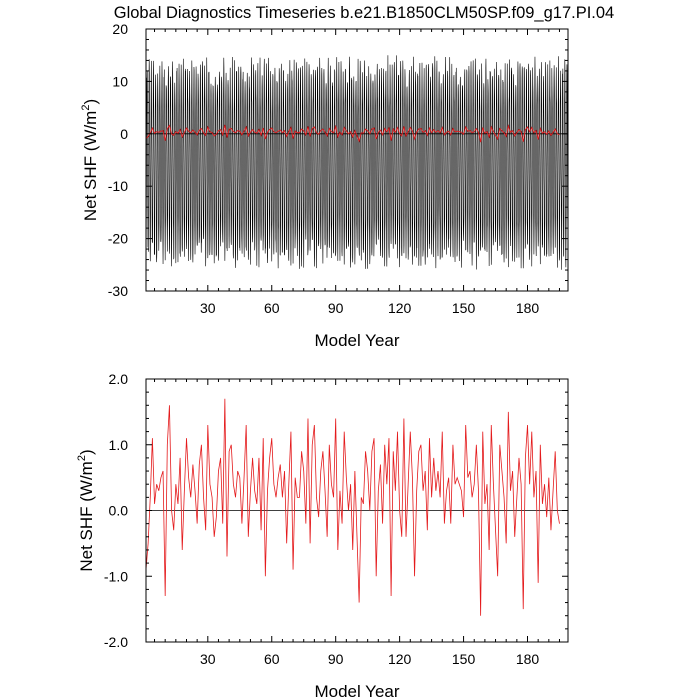 This screenshot has width=700, height=700. Describe the element at coordinates (118, 186) in the screenshot. I see `monthly-y-tick-label: -10` at that location.